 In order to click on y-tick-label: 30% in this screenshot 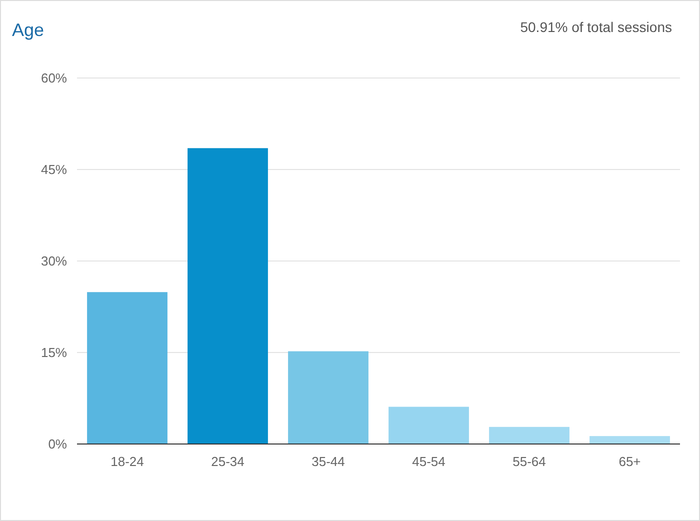, I will do `click(54, 261)`.